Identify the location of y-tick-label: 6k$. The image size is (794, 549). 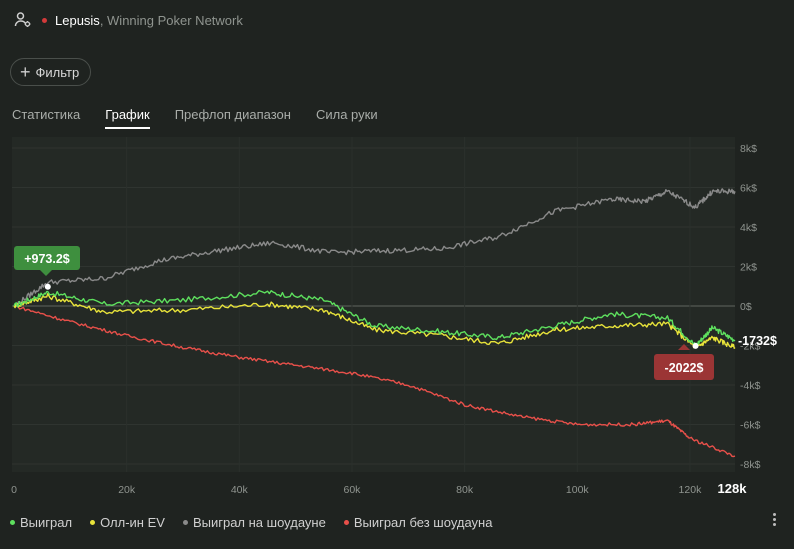
(748, 189).